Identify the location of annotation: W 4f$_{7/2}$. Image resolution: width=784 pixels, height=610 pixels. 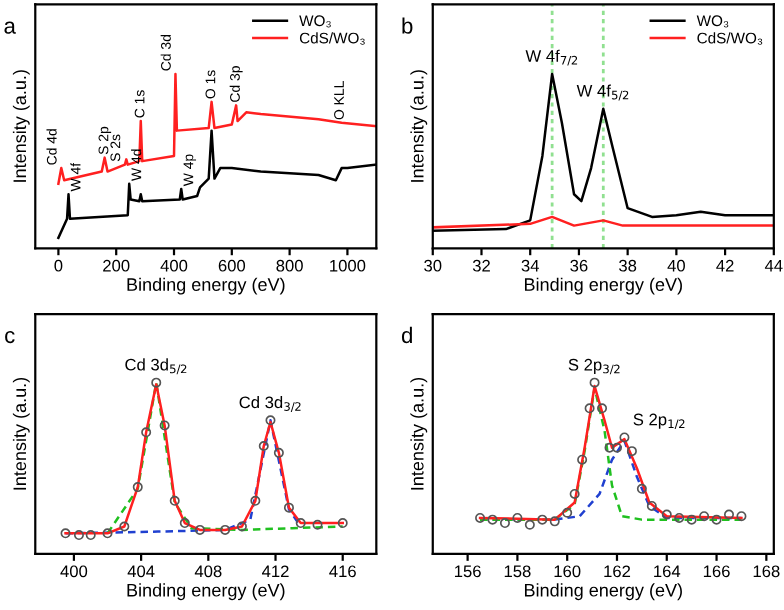
(551, 57).